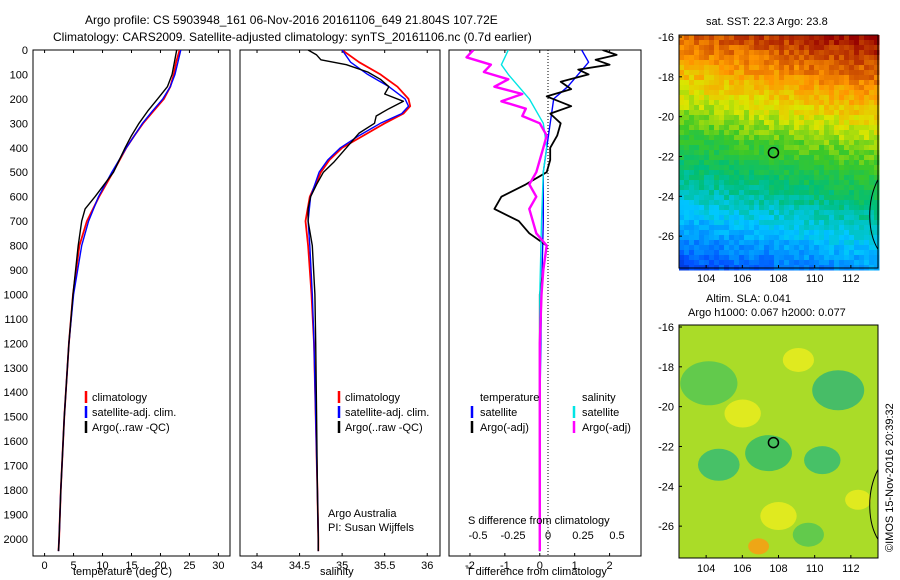 Image resolution: width=900 pixels, height=580 pixels. What do you see at coordinates (16, 369) in the screenshot?
I see `depth-tick-label: 1300` at bounding box center [16, 369].